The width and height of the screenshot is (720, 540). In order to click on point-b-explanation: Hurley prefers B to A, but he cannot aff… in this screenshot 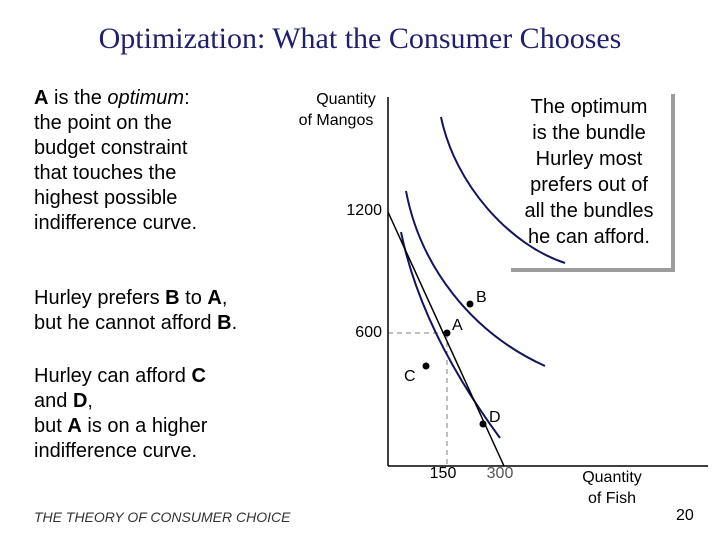, I will do `click(135, 311)`.